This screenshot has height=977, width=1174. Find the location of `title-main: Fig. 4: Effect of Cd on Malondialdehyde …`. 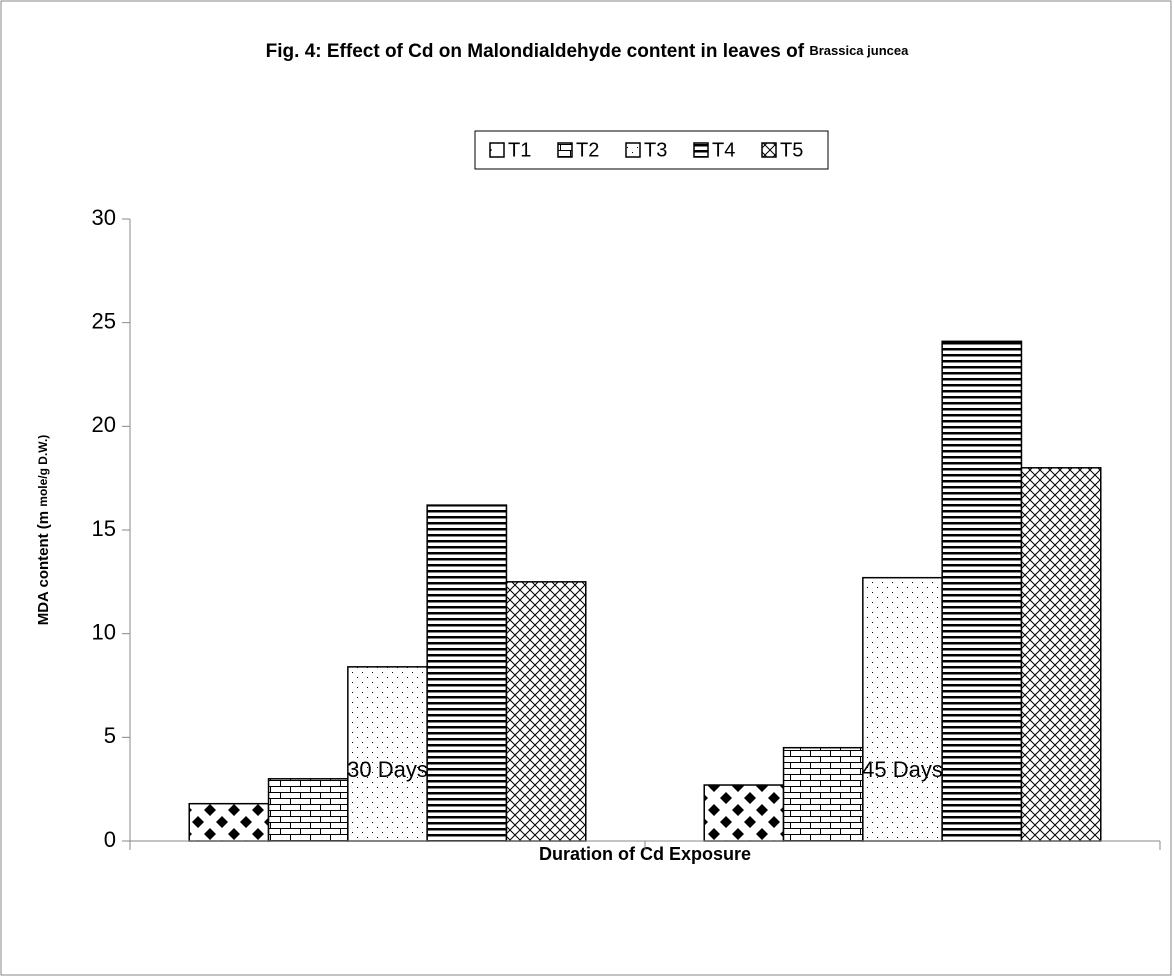

title-main: Fig. 4: Effect of Cd on Malondialdehyde … is located at coordinates (535, 51).